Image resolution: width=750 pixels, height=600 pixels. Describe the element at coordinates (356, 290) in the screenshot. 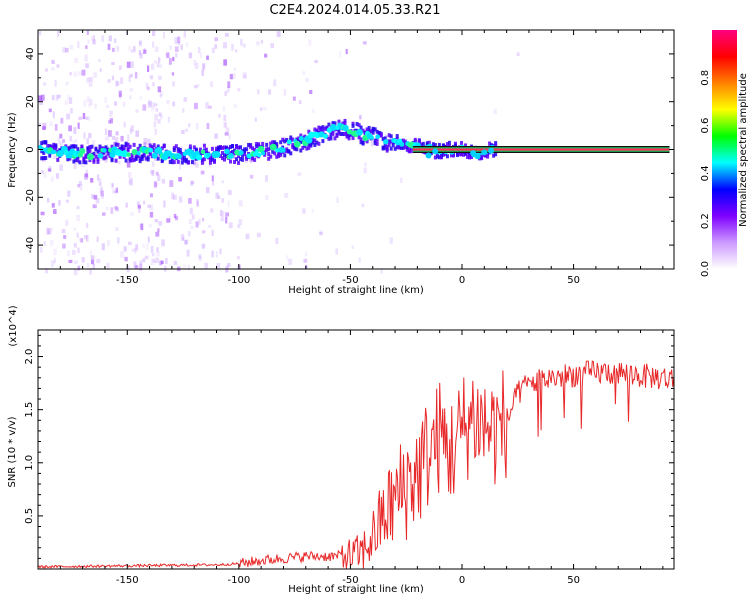

I see `spectrogram-x-axis-label: Height of straight line (km)` at that location.